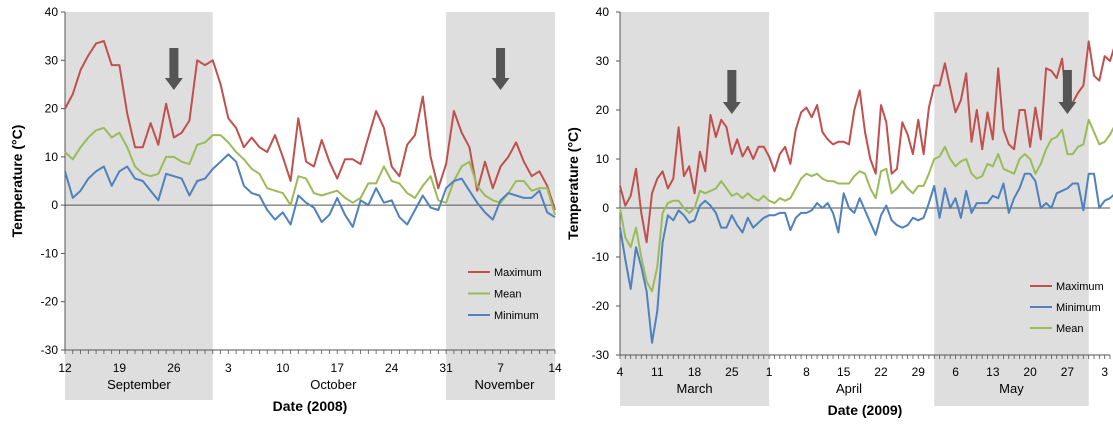 This screenshot has width=1113, height=428. Describe the element at coordinates (174, 368) in the screenshot. I see `x-tick-label: 26` at that location.